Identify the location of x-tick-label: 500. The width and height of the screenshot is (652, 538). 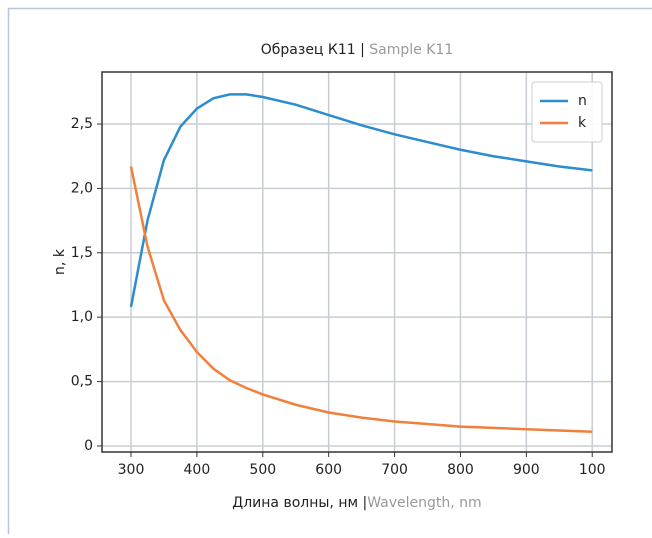
(262, 470).